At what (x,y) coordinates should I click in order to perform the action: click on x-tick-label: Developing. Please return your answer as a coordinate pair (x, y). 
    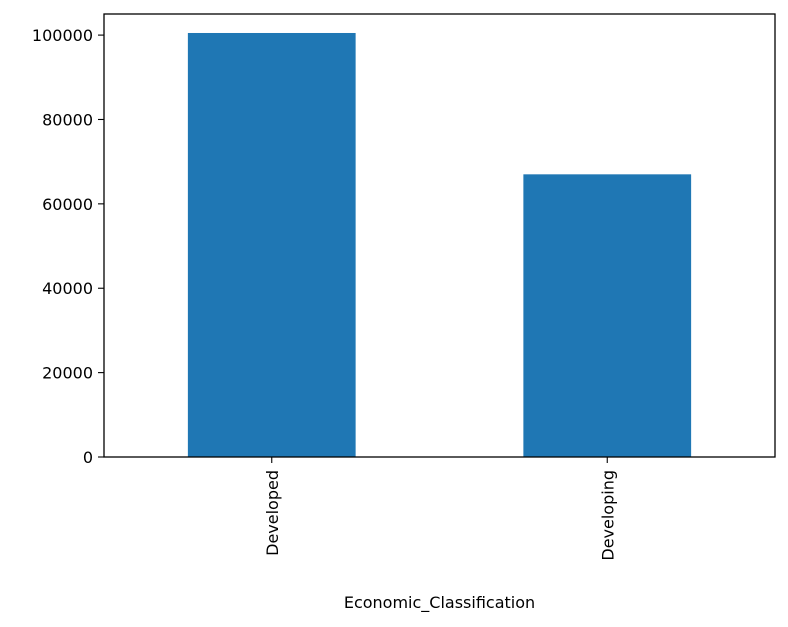
    Looking at the image, I should click on (607, 515).